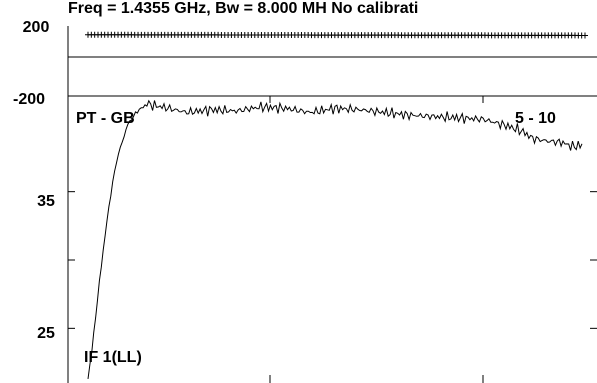  Describe the element at coordinates (113, 357) in the screenshot. I see `annotation-bottom: IF 1(LL)` at that location.